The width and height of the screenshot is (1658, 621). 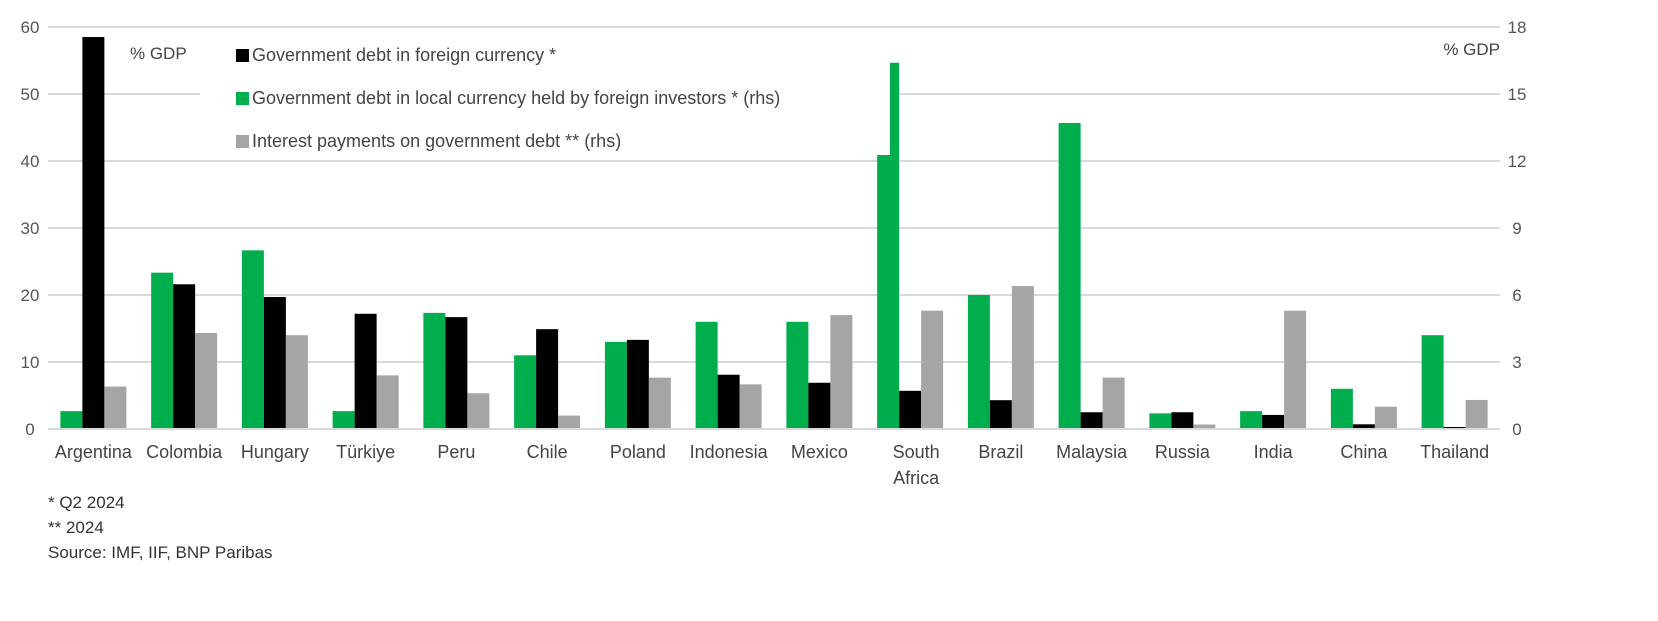 I want to click on bar-poland-foreign-currency, so click(x=637, y=384).